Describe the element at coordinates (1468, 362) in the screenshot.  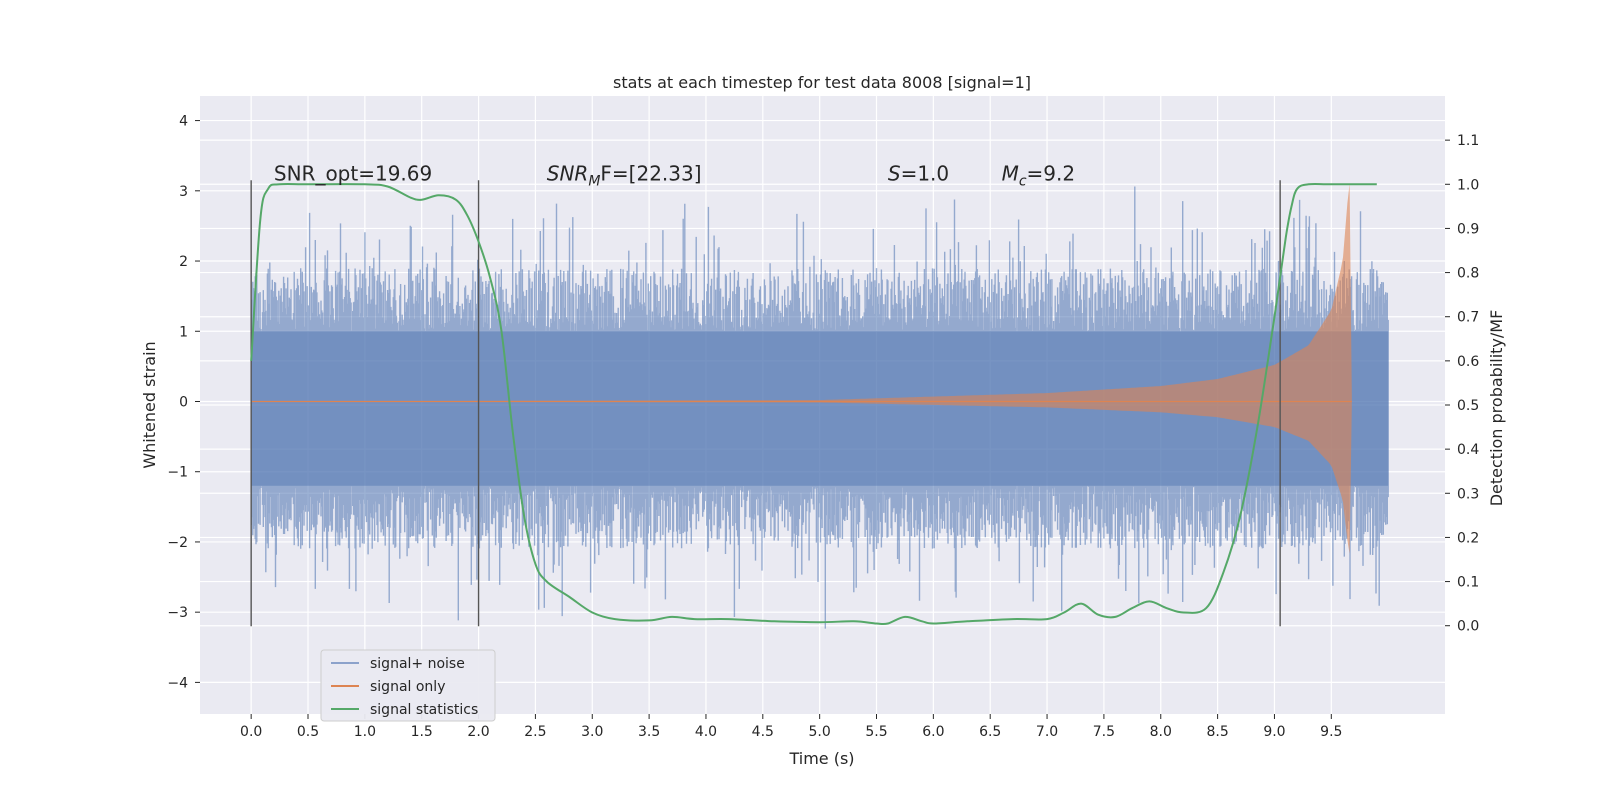
I see `y2-tick-label: 0.6` at that location.